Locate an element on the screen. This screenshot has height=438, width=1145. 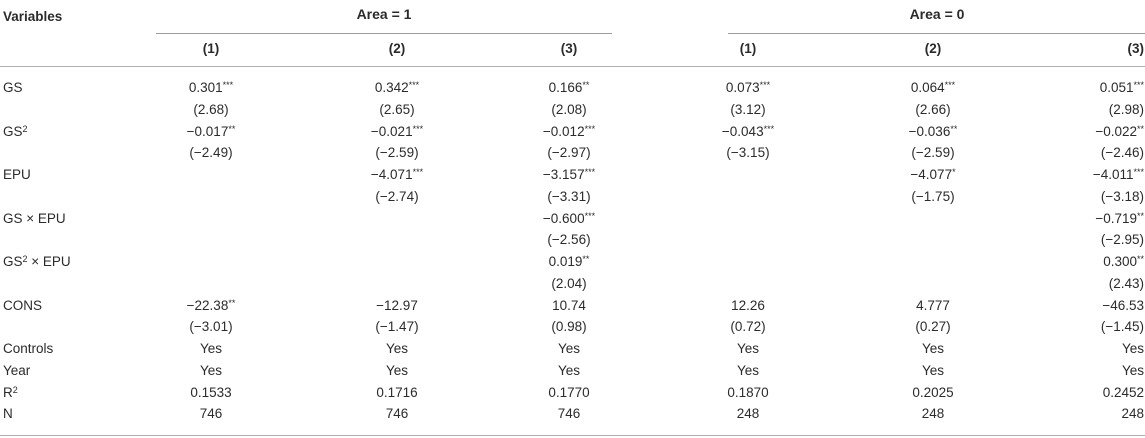
table-row: (2.68) (2.65) (2.08) (3.12) (2.66) (2.98) is located at coordinates (572, 109).